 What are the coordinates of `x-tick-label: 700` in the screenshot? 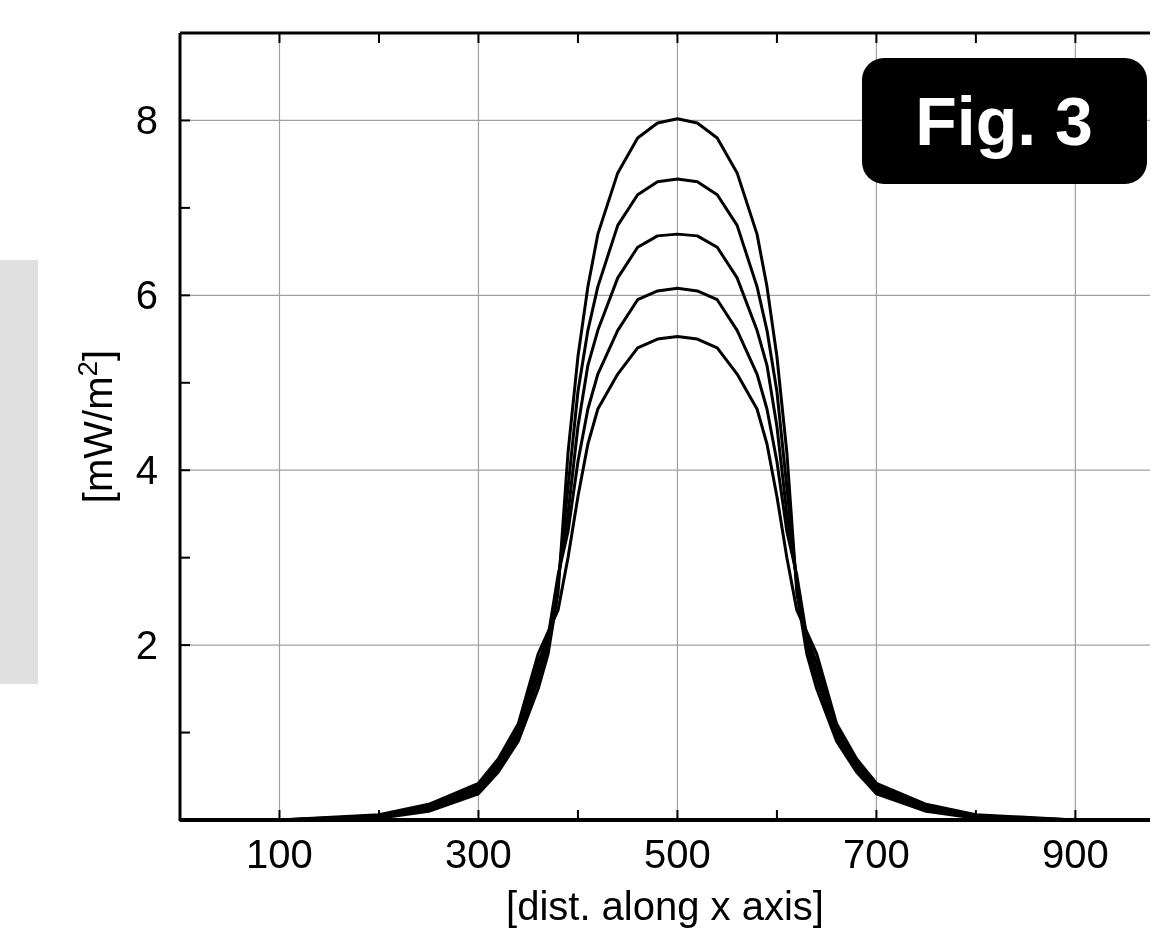 It's located at (876, 854).